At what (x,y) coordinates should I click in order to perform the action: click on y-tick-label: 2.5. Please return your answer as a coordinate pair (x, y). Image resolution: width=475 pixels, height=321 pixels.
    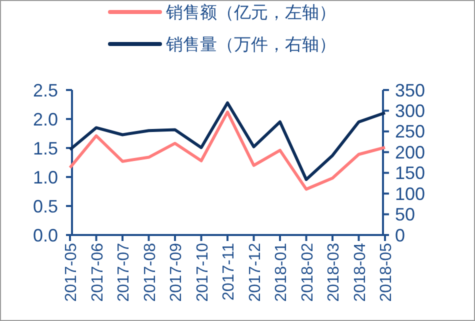
    Looking at the image, I should click on (45, 90).